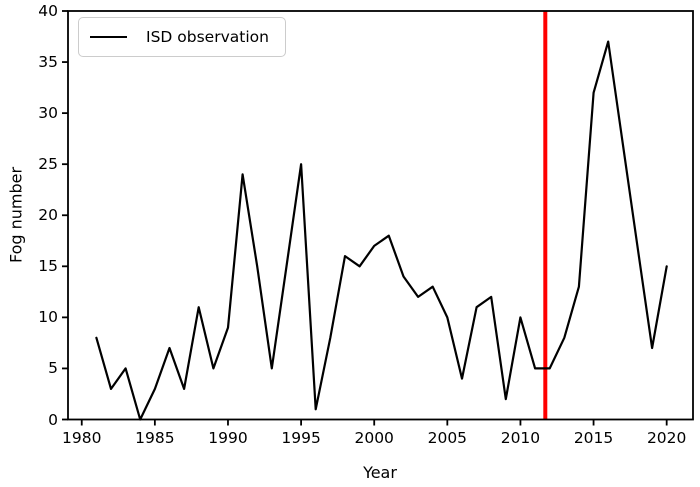 The width and height of the screenshot is (700, 487). I want to click on x-tick-label: 2020, so click(666, 437).